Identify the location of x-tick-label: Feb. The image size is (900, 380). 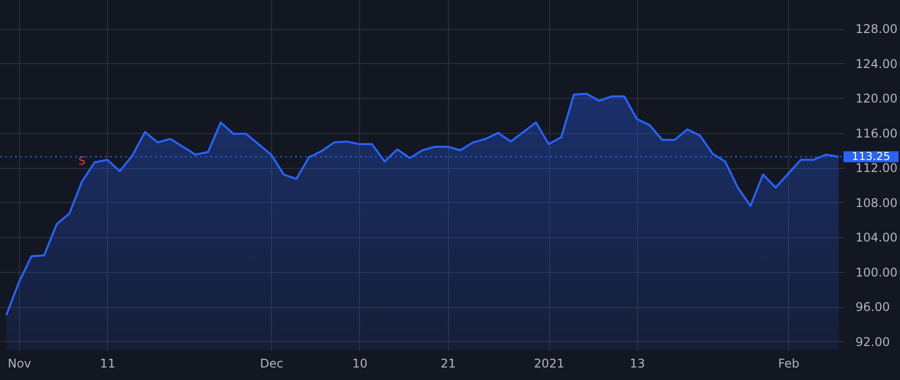
(789, 363).